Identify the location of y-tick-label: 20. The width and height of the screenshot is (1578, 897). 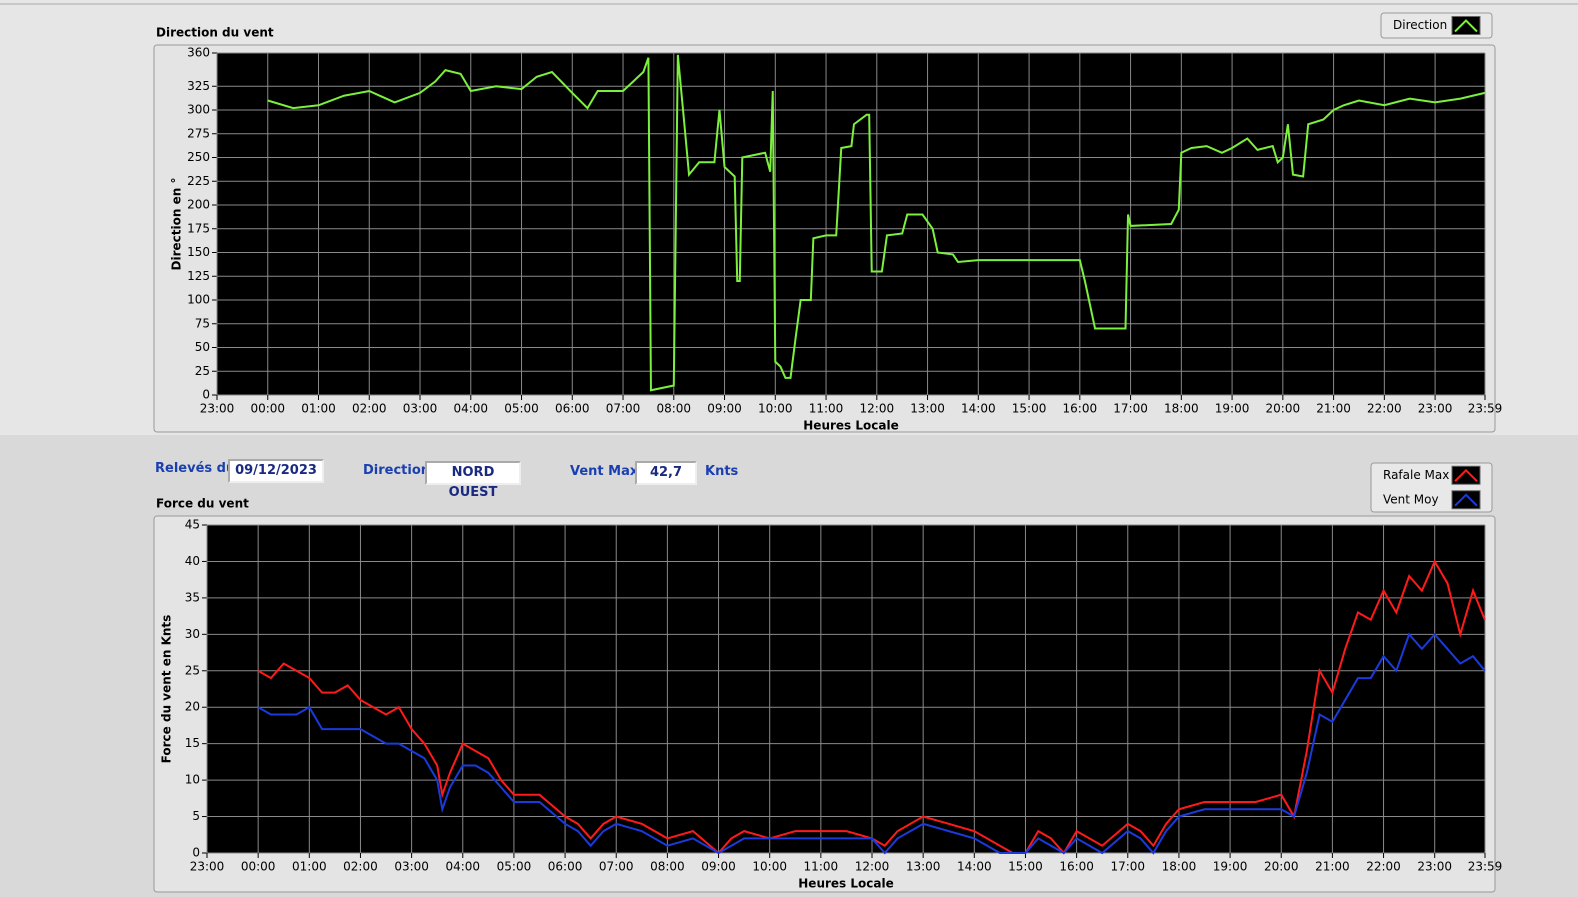
(192, 707).